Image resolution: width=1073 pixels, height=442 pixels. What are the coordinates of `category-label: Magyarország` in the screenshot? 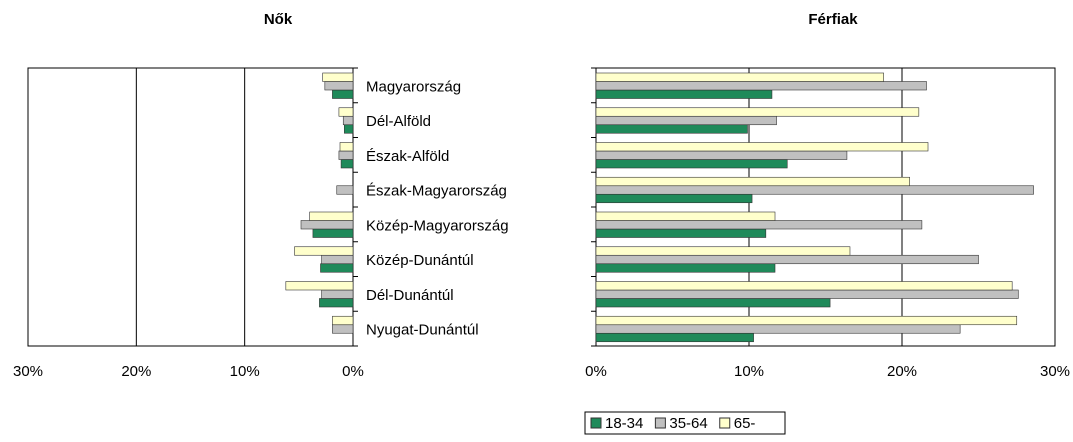 It's located at (413, 86).